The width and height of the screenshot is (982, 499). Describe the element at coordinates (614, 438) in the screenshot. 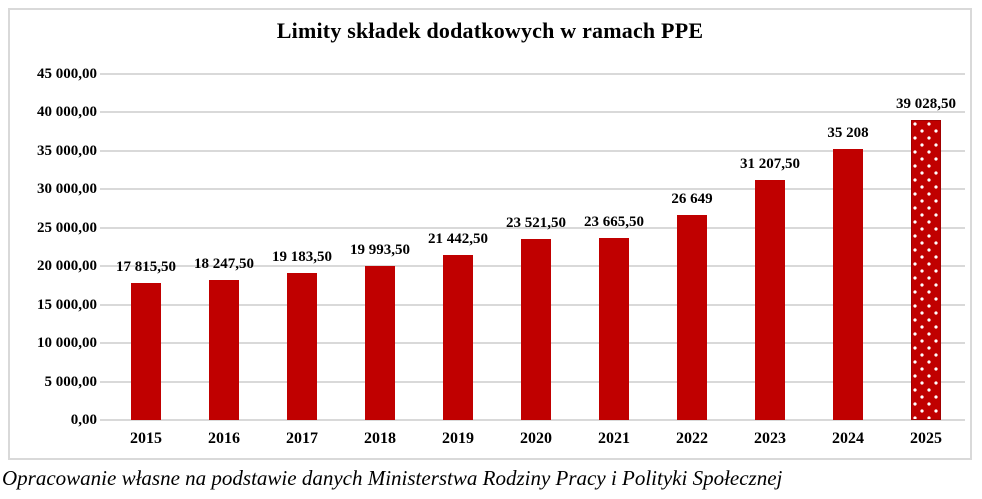

I see `x-axis-tick-label: 2021` at that location.